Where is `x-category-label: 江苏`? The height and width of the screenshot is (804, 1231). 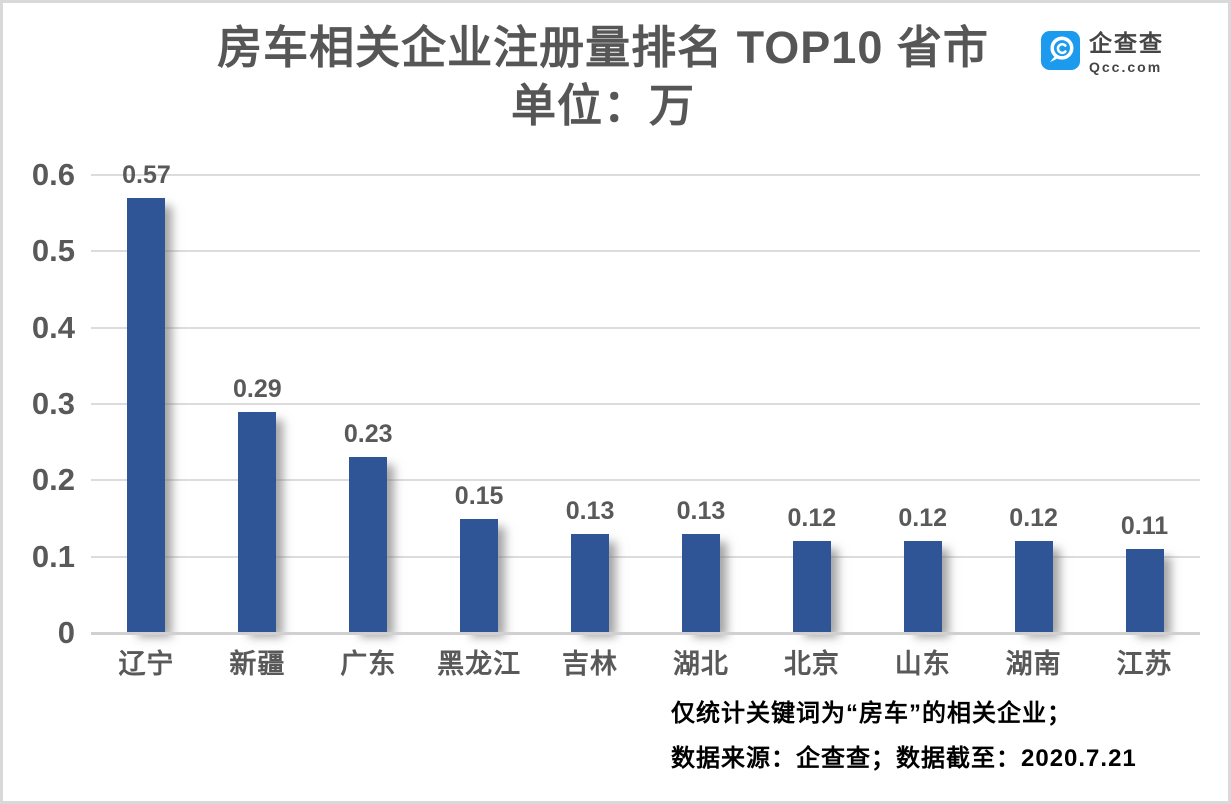 x-category-label: 江苏 is located at coordinates (1144, 664).